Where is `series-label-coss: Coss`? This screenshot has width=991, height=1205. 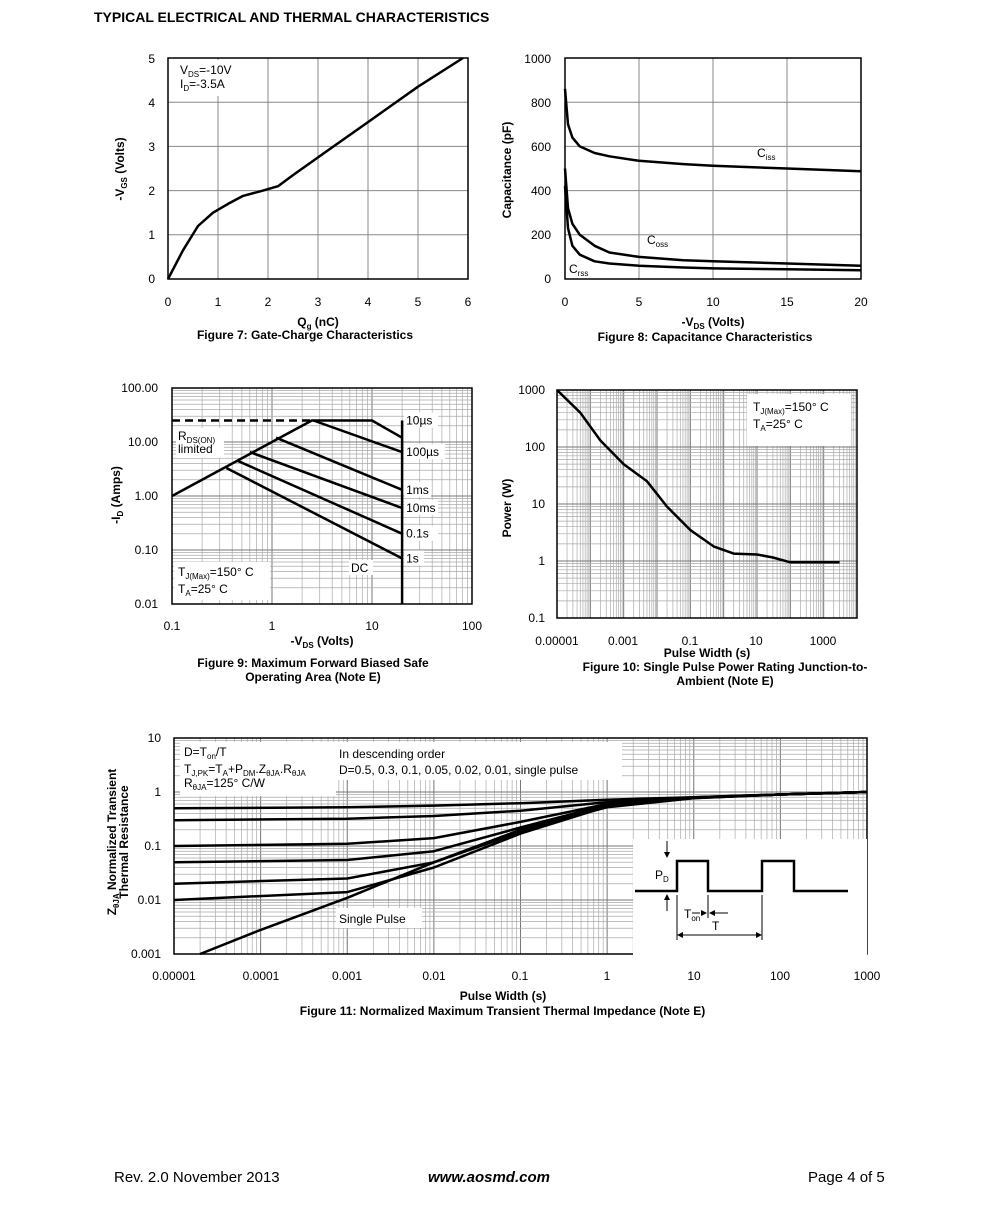 series-label-coss: Coss is located at coordinates (657, 241).